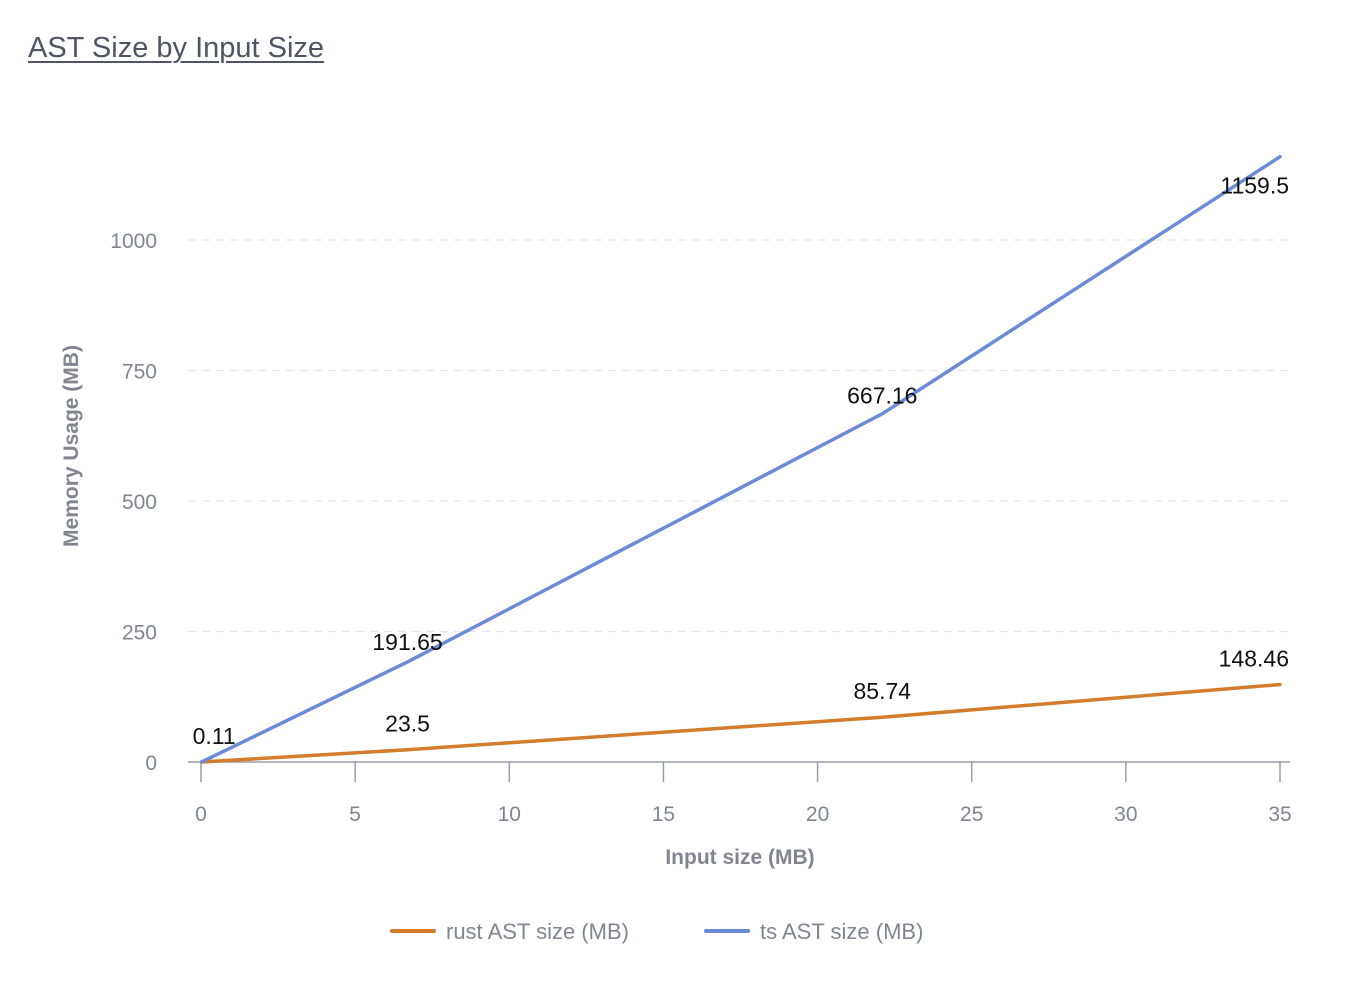  What do you see at coordinates (407, 724) in the screenshot?
I see `data-label: 23.5` at bounding box center [407, 724].